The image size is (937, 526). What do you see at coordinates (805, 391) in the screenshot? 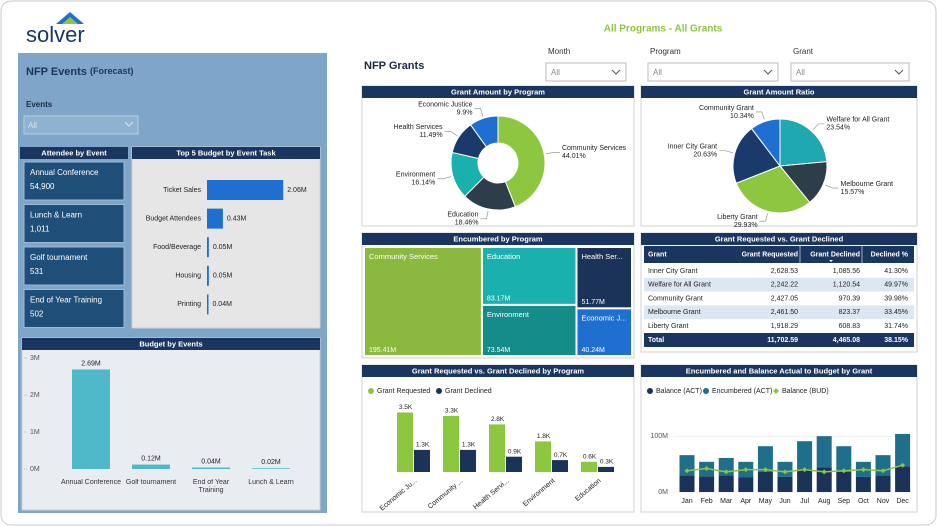
I see `legend-label: Balance (BUD)` at bounding box center [805, 391].